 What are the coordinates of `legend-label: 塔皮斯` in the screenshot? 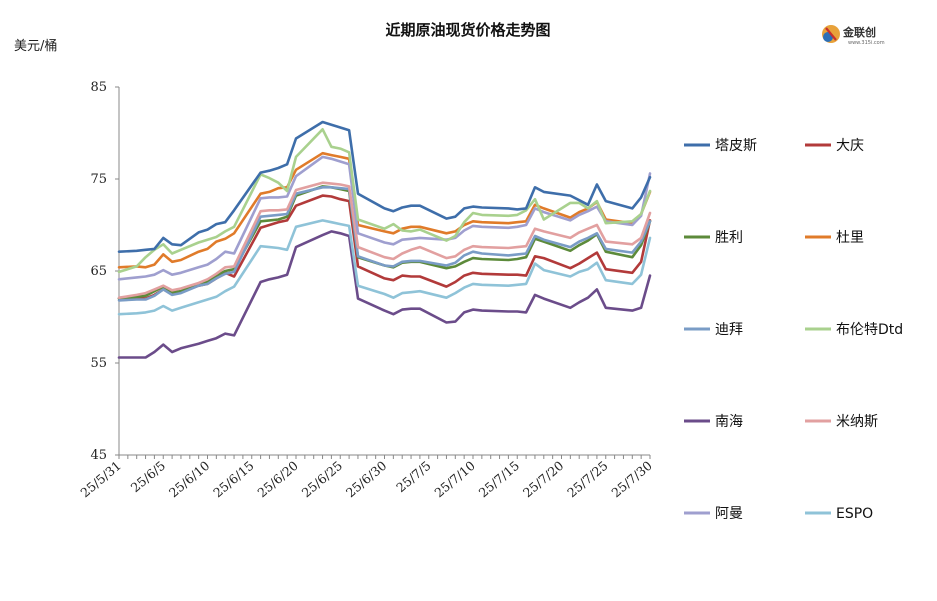 It's located at (736, 146).